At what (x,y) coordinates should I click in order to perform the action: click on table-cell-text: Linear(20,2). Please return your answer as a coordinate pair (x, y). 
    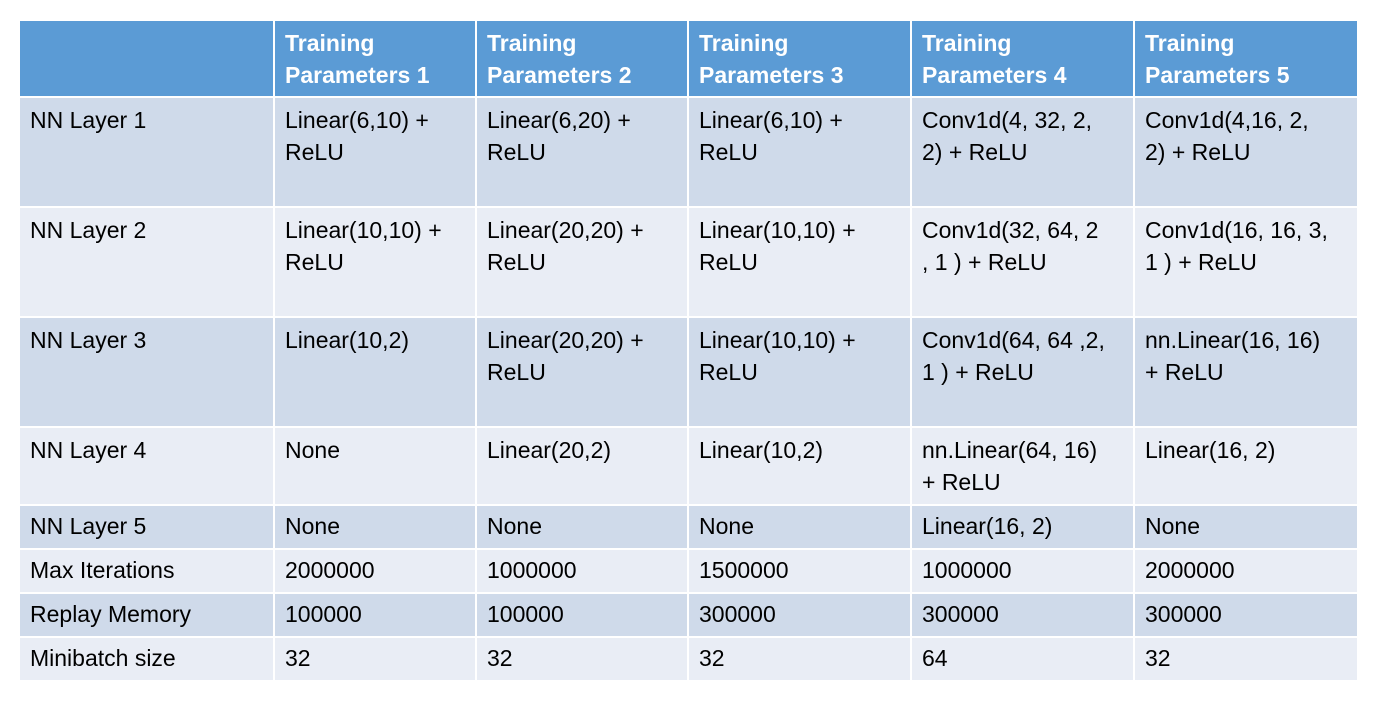
    Looking at the image, I should click on (549, 450).